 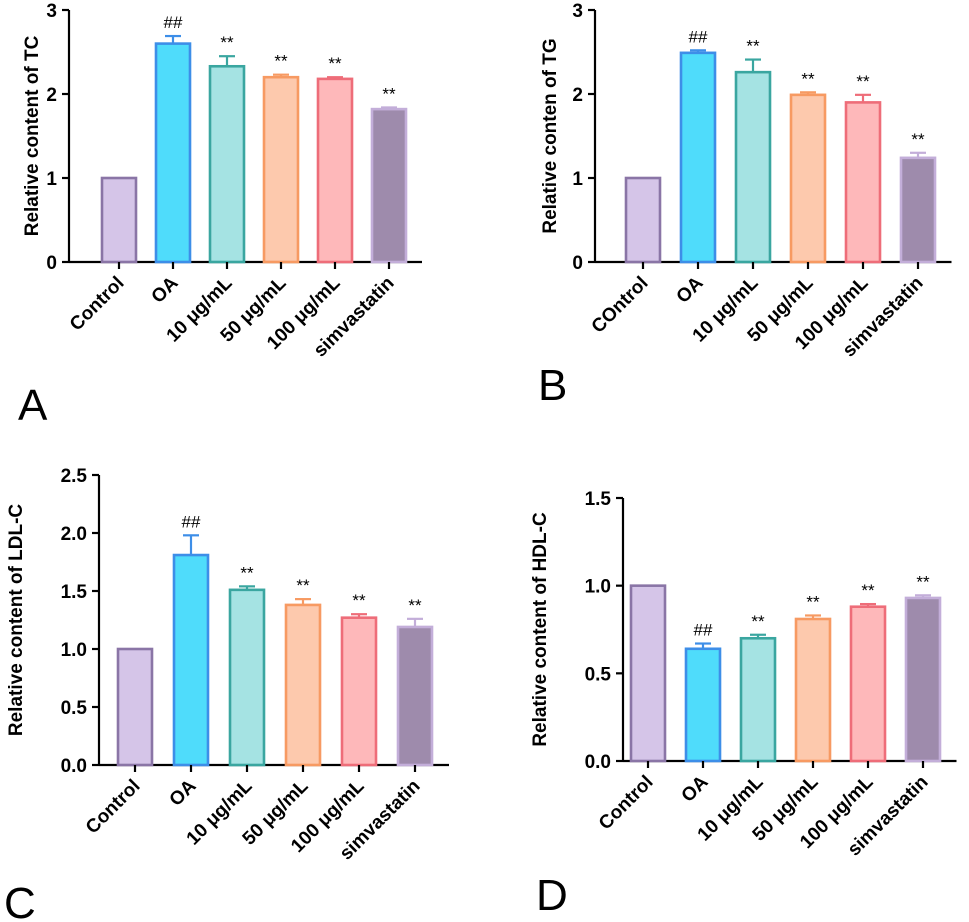 I want to click on category-label: COntrol, so click(x=620, y=305).